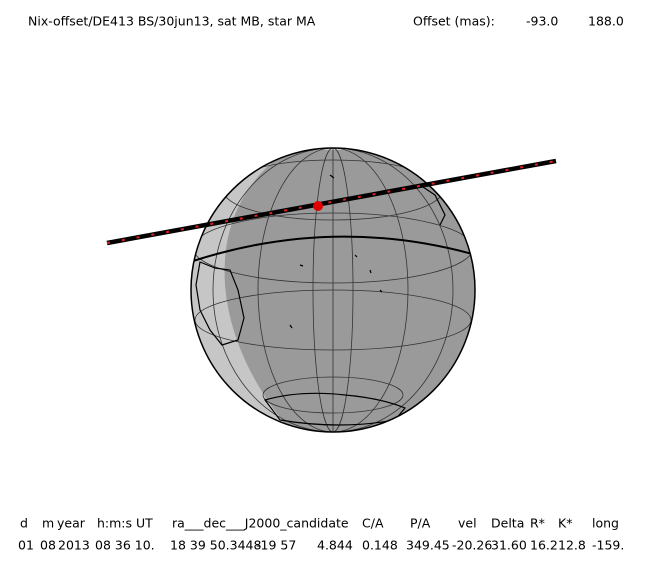  I want to click on cell: 08, so click(48, 545).